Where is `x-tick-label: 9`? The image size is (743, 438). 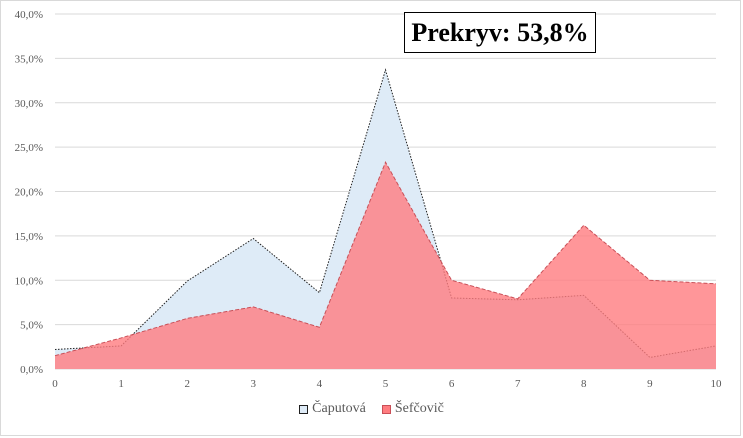 x-tick-label: 9 is located at coordinates (650, 384).